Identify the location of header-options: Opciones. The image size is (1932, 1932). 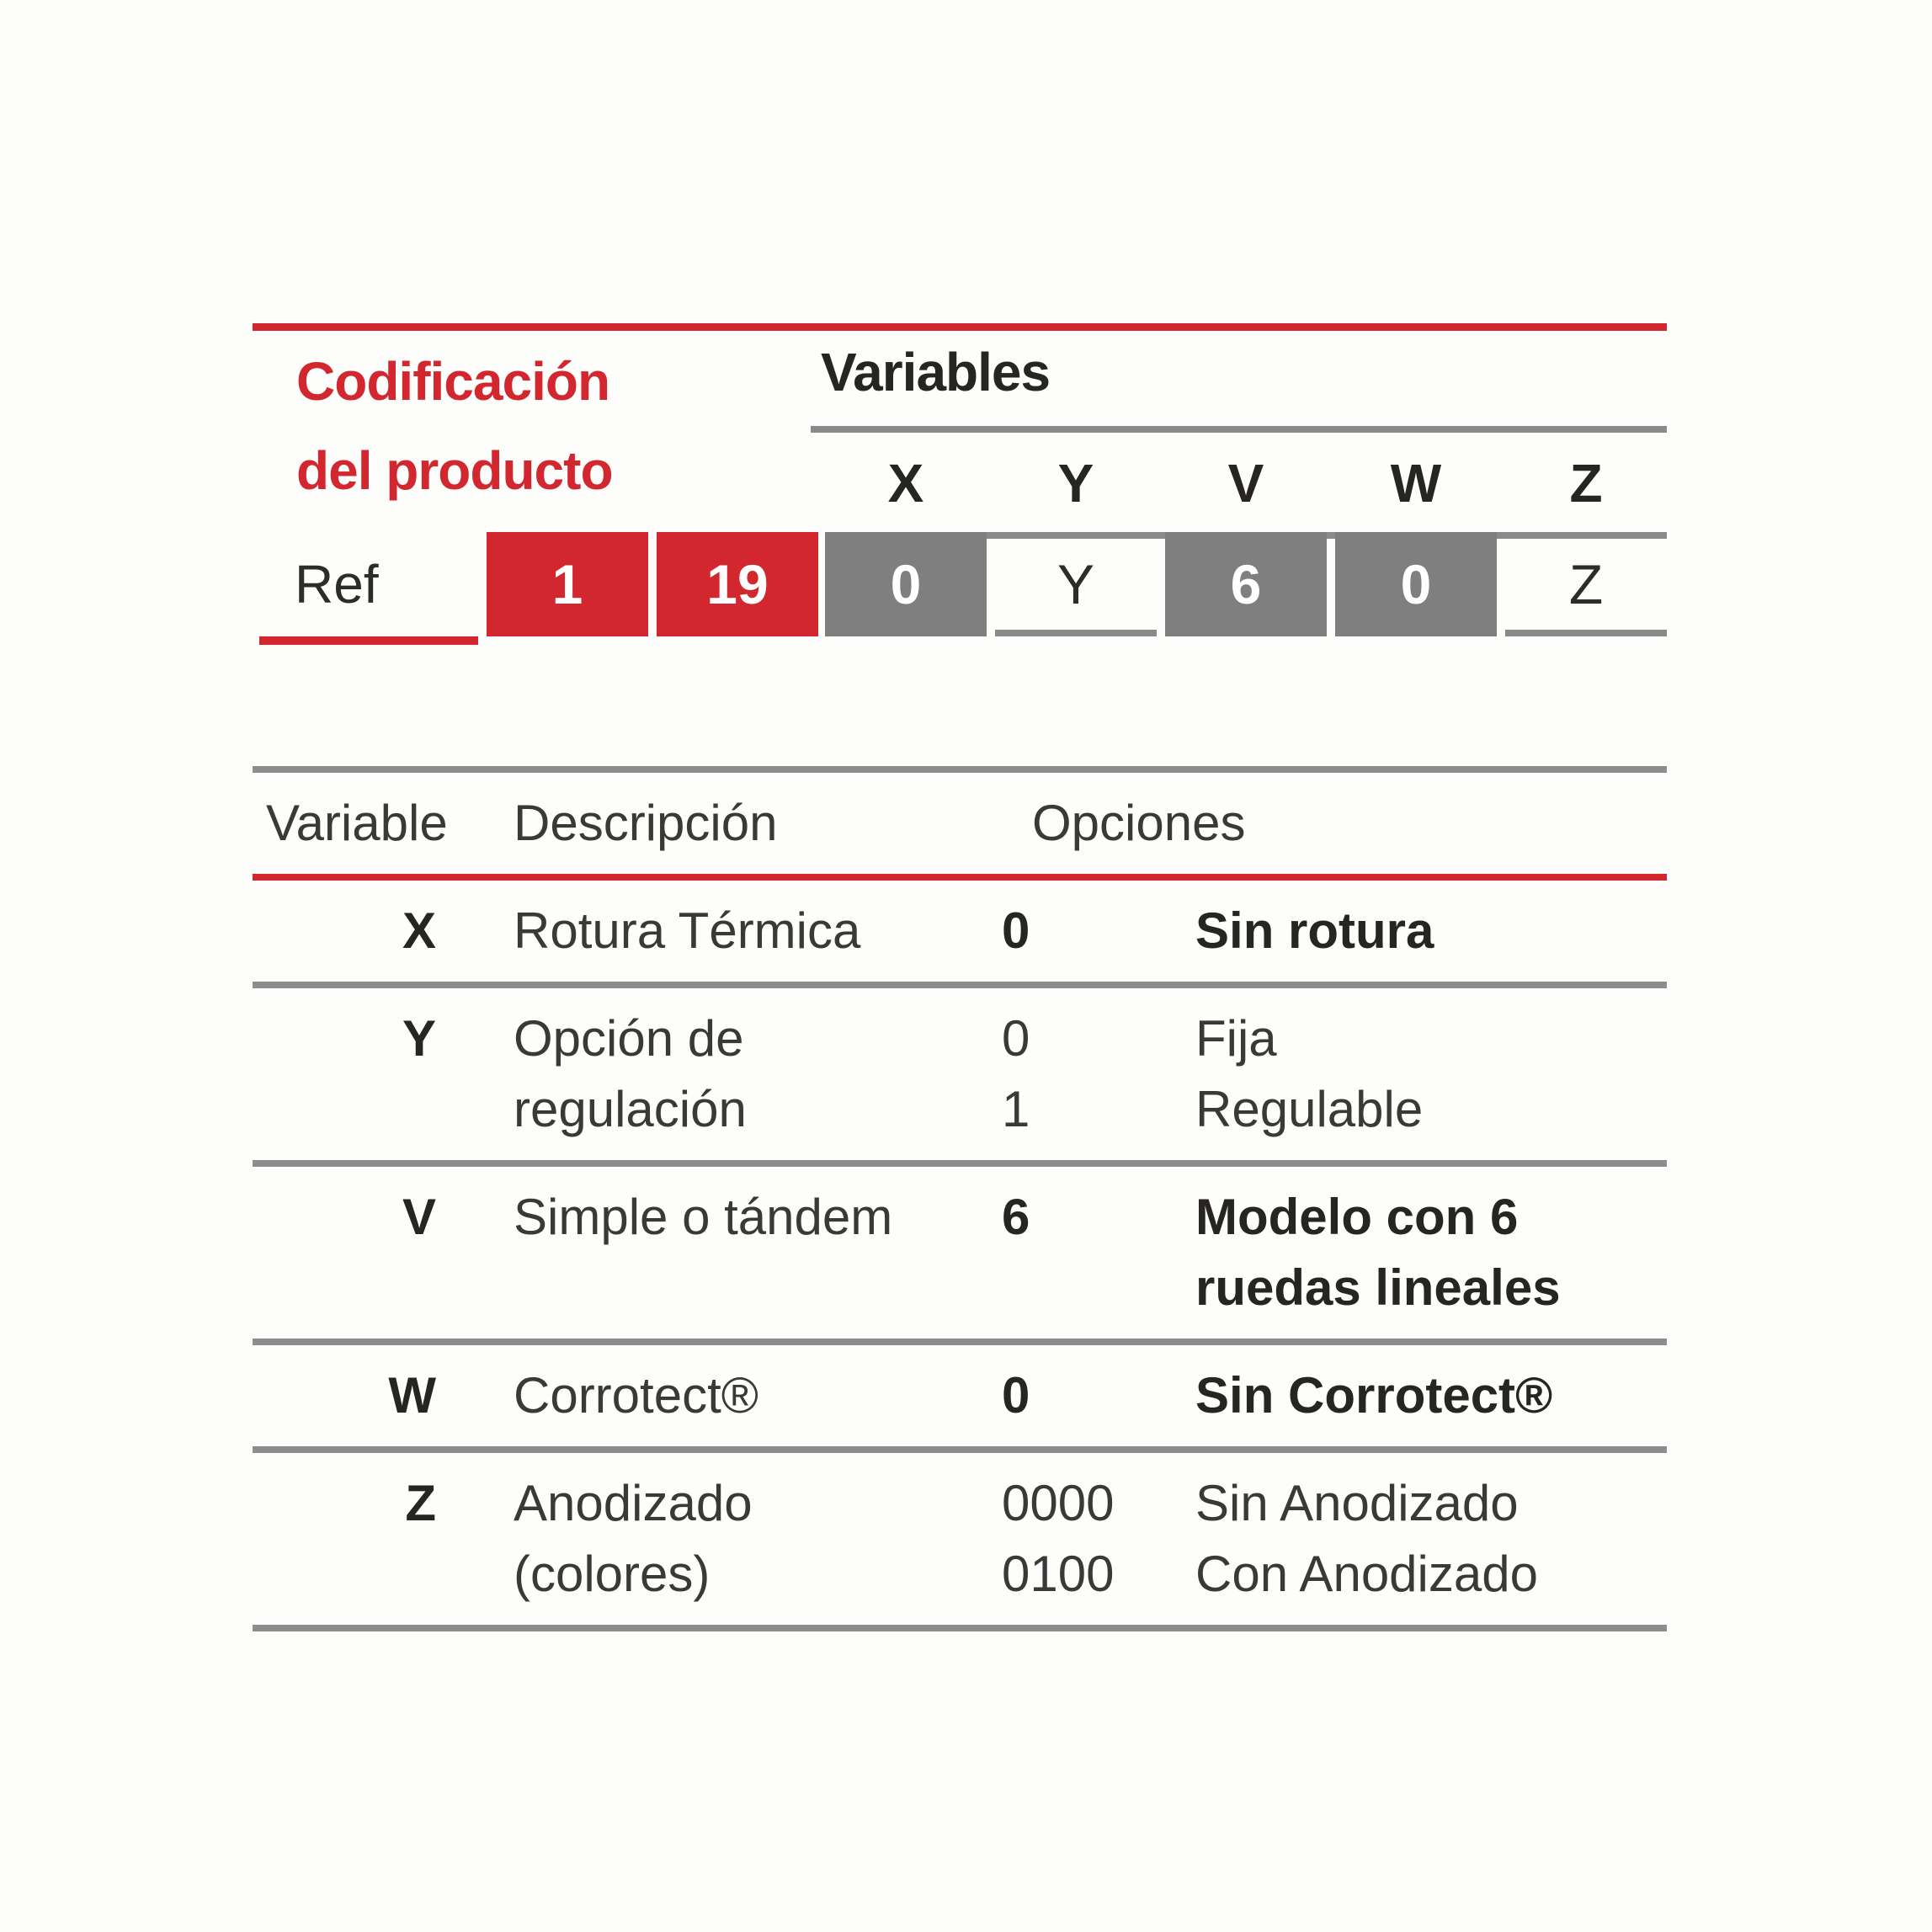
(1139, 823).